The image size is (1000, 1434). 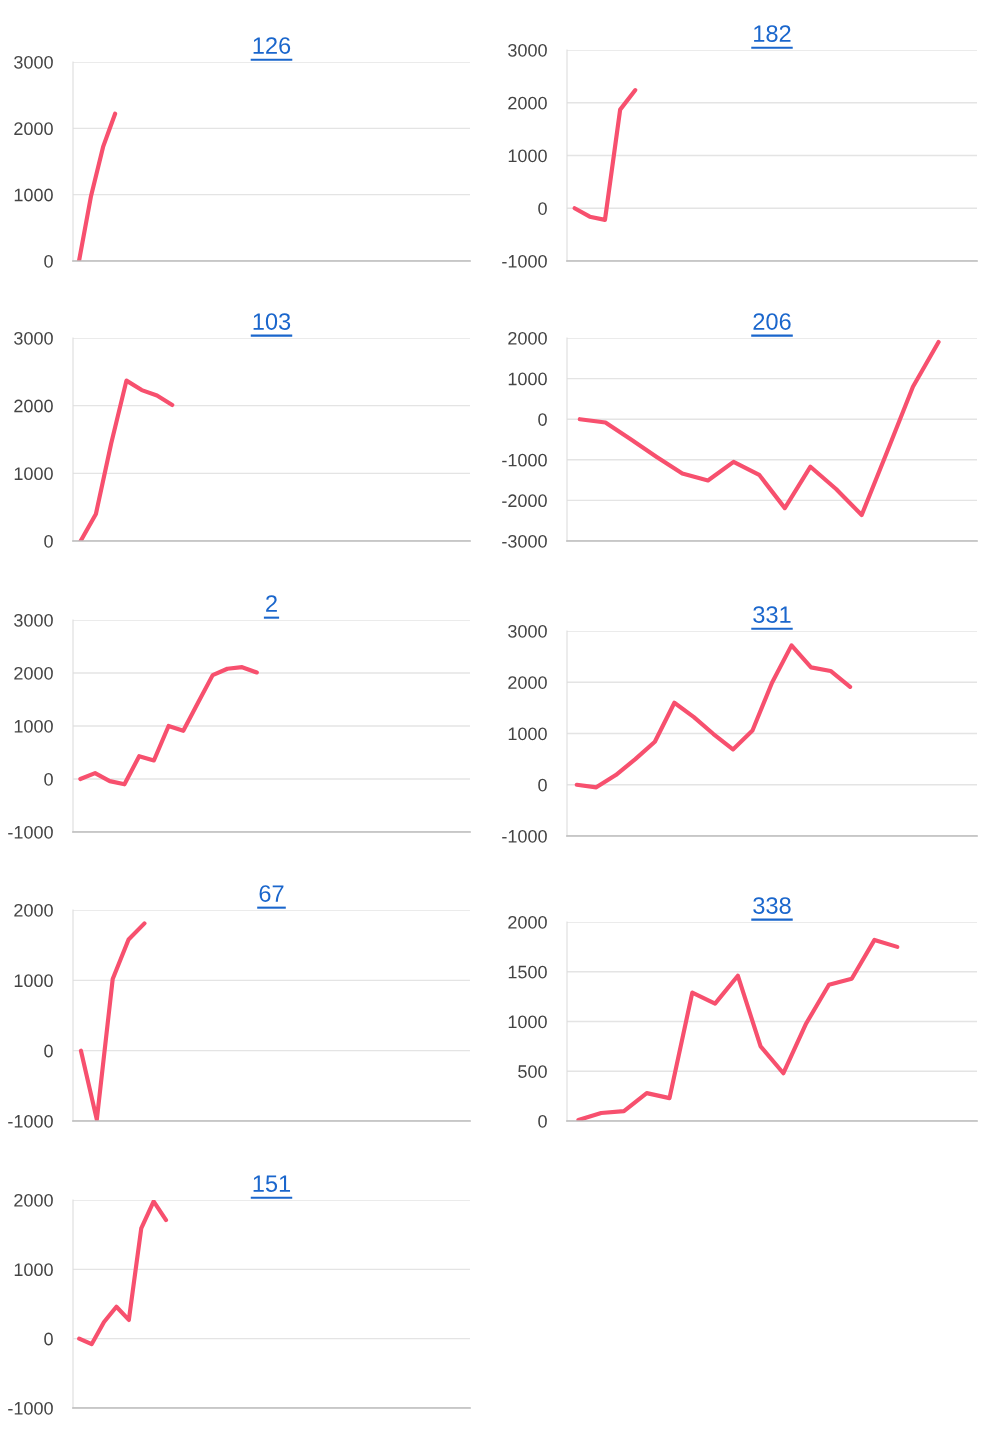 I want to click on y-tick-label: 1500, so click(x=527, y=972).